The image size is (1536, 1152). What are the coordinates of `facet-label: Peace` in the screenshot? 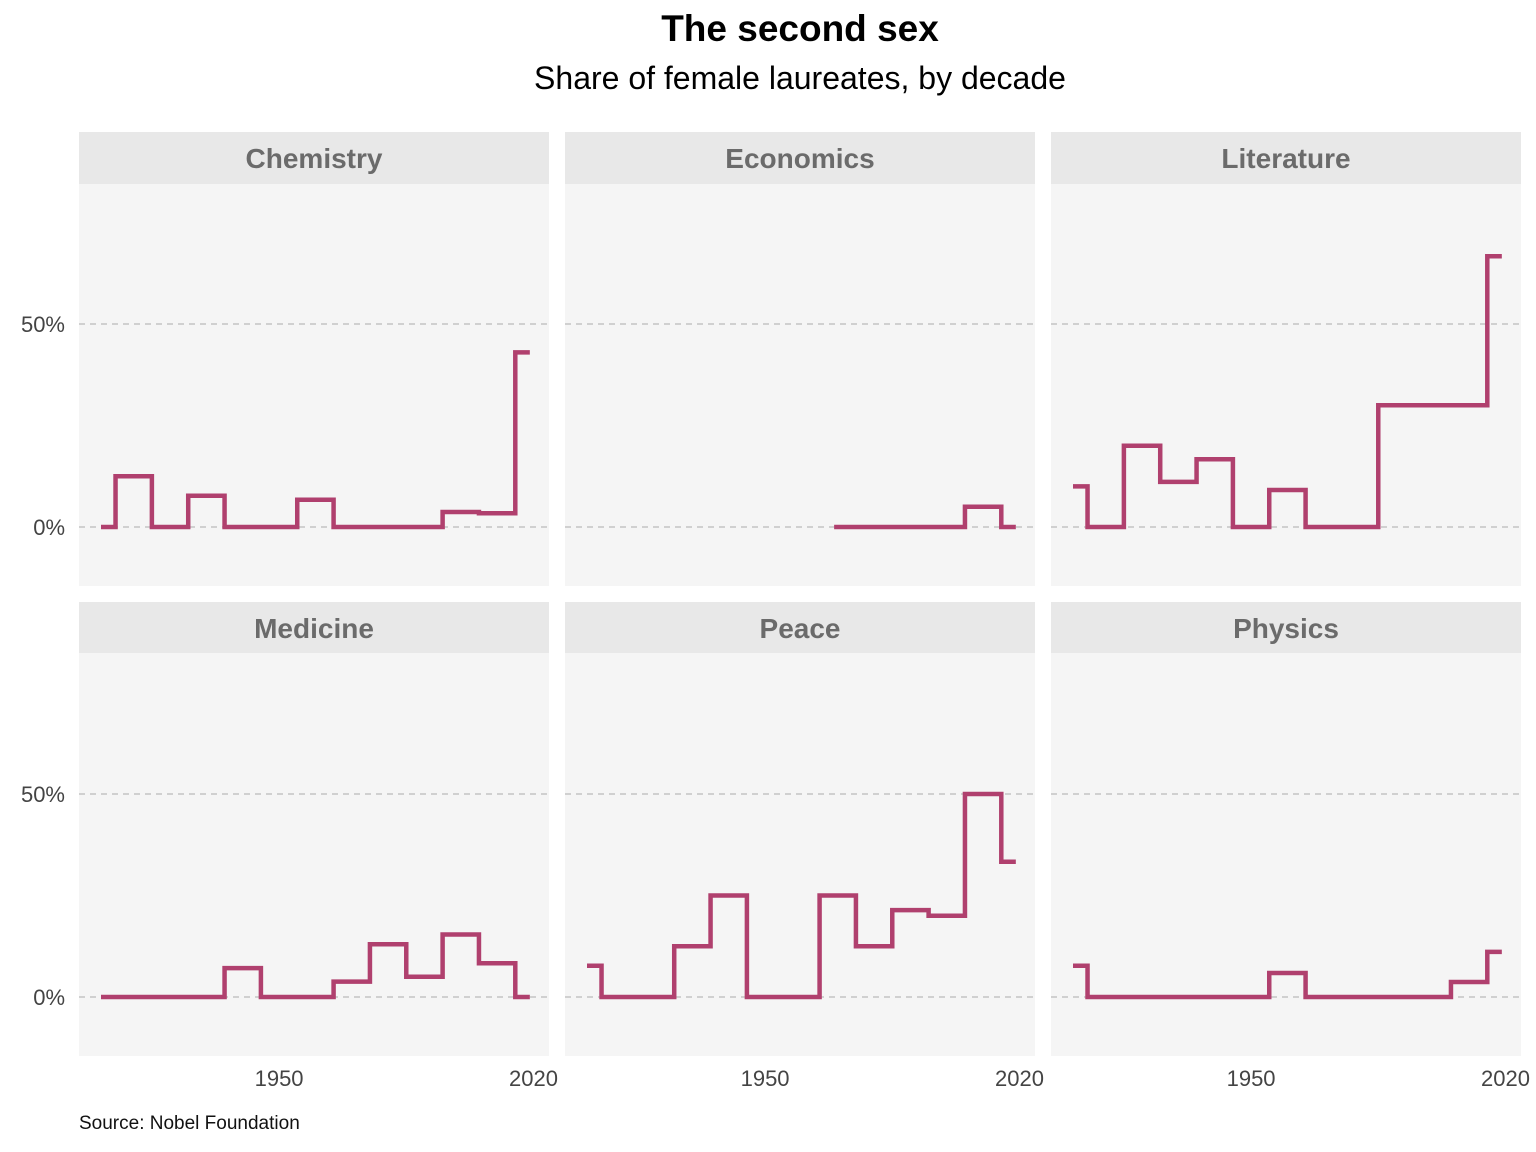 It's located at (800, 628).